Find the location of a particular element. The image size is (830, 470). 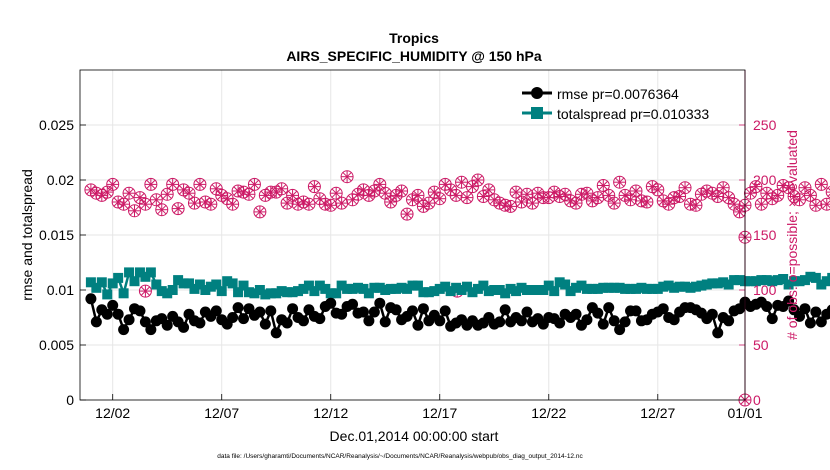

y-tick-label-right: 150 is located at coordinates (765, 235).